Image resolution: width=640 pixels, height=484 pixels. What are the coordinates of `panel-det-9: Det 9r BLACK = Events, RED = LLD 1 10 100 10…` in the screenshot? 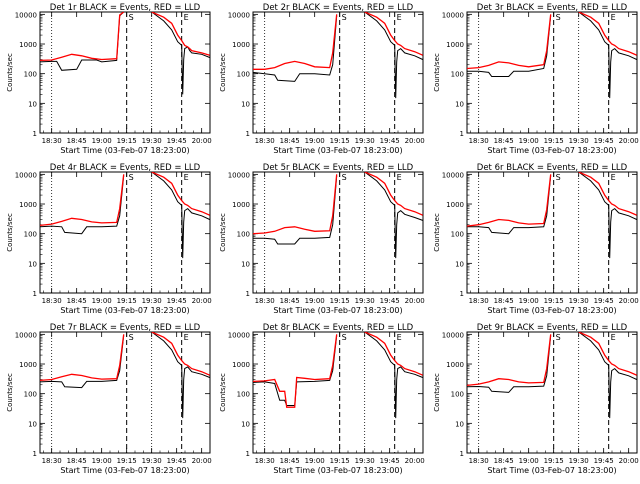 It's located at (536, 399).